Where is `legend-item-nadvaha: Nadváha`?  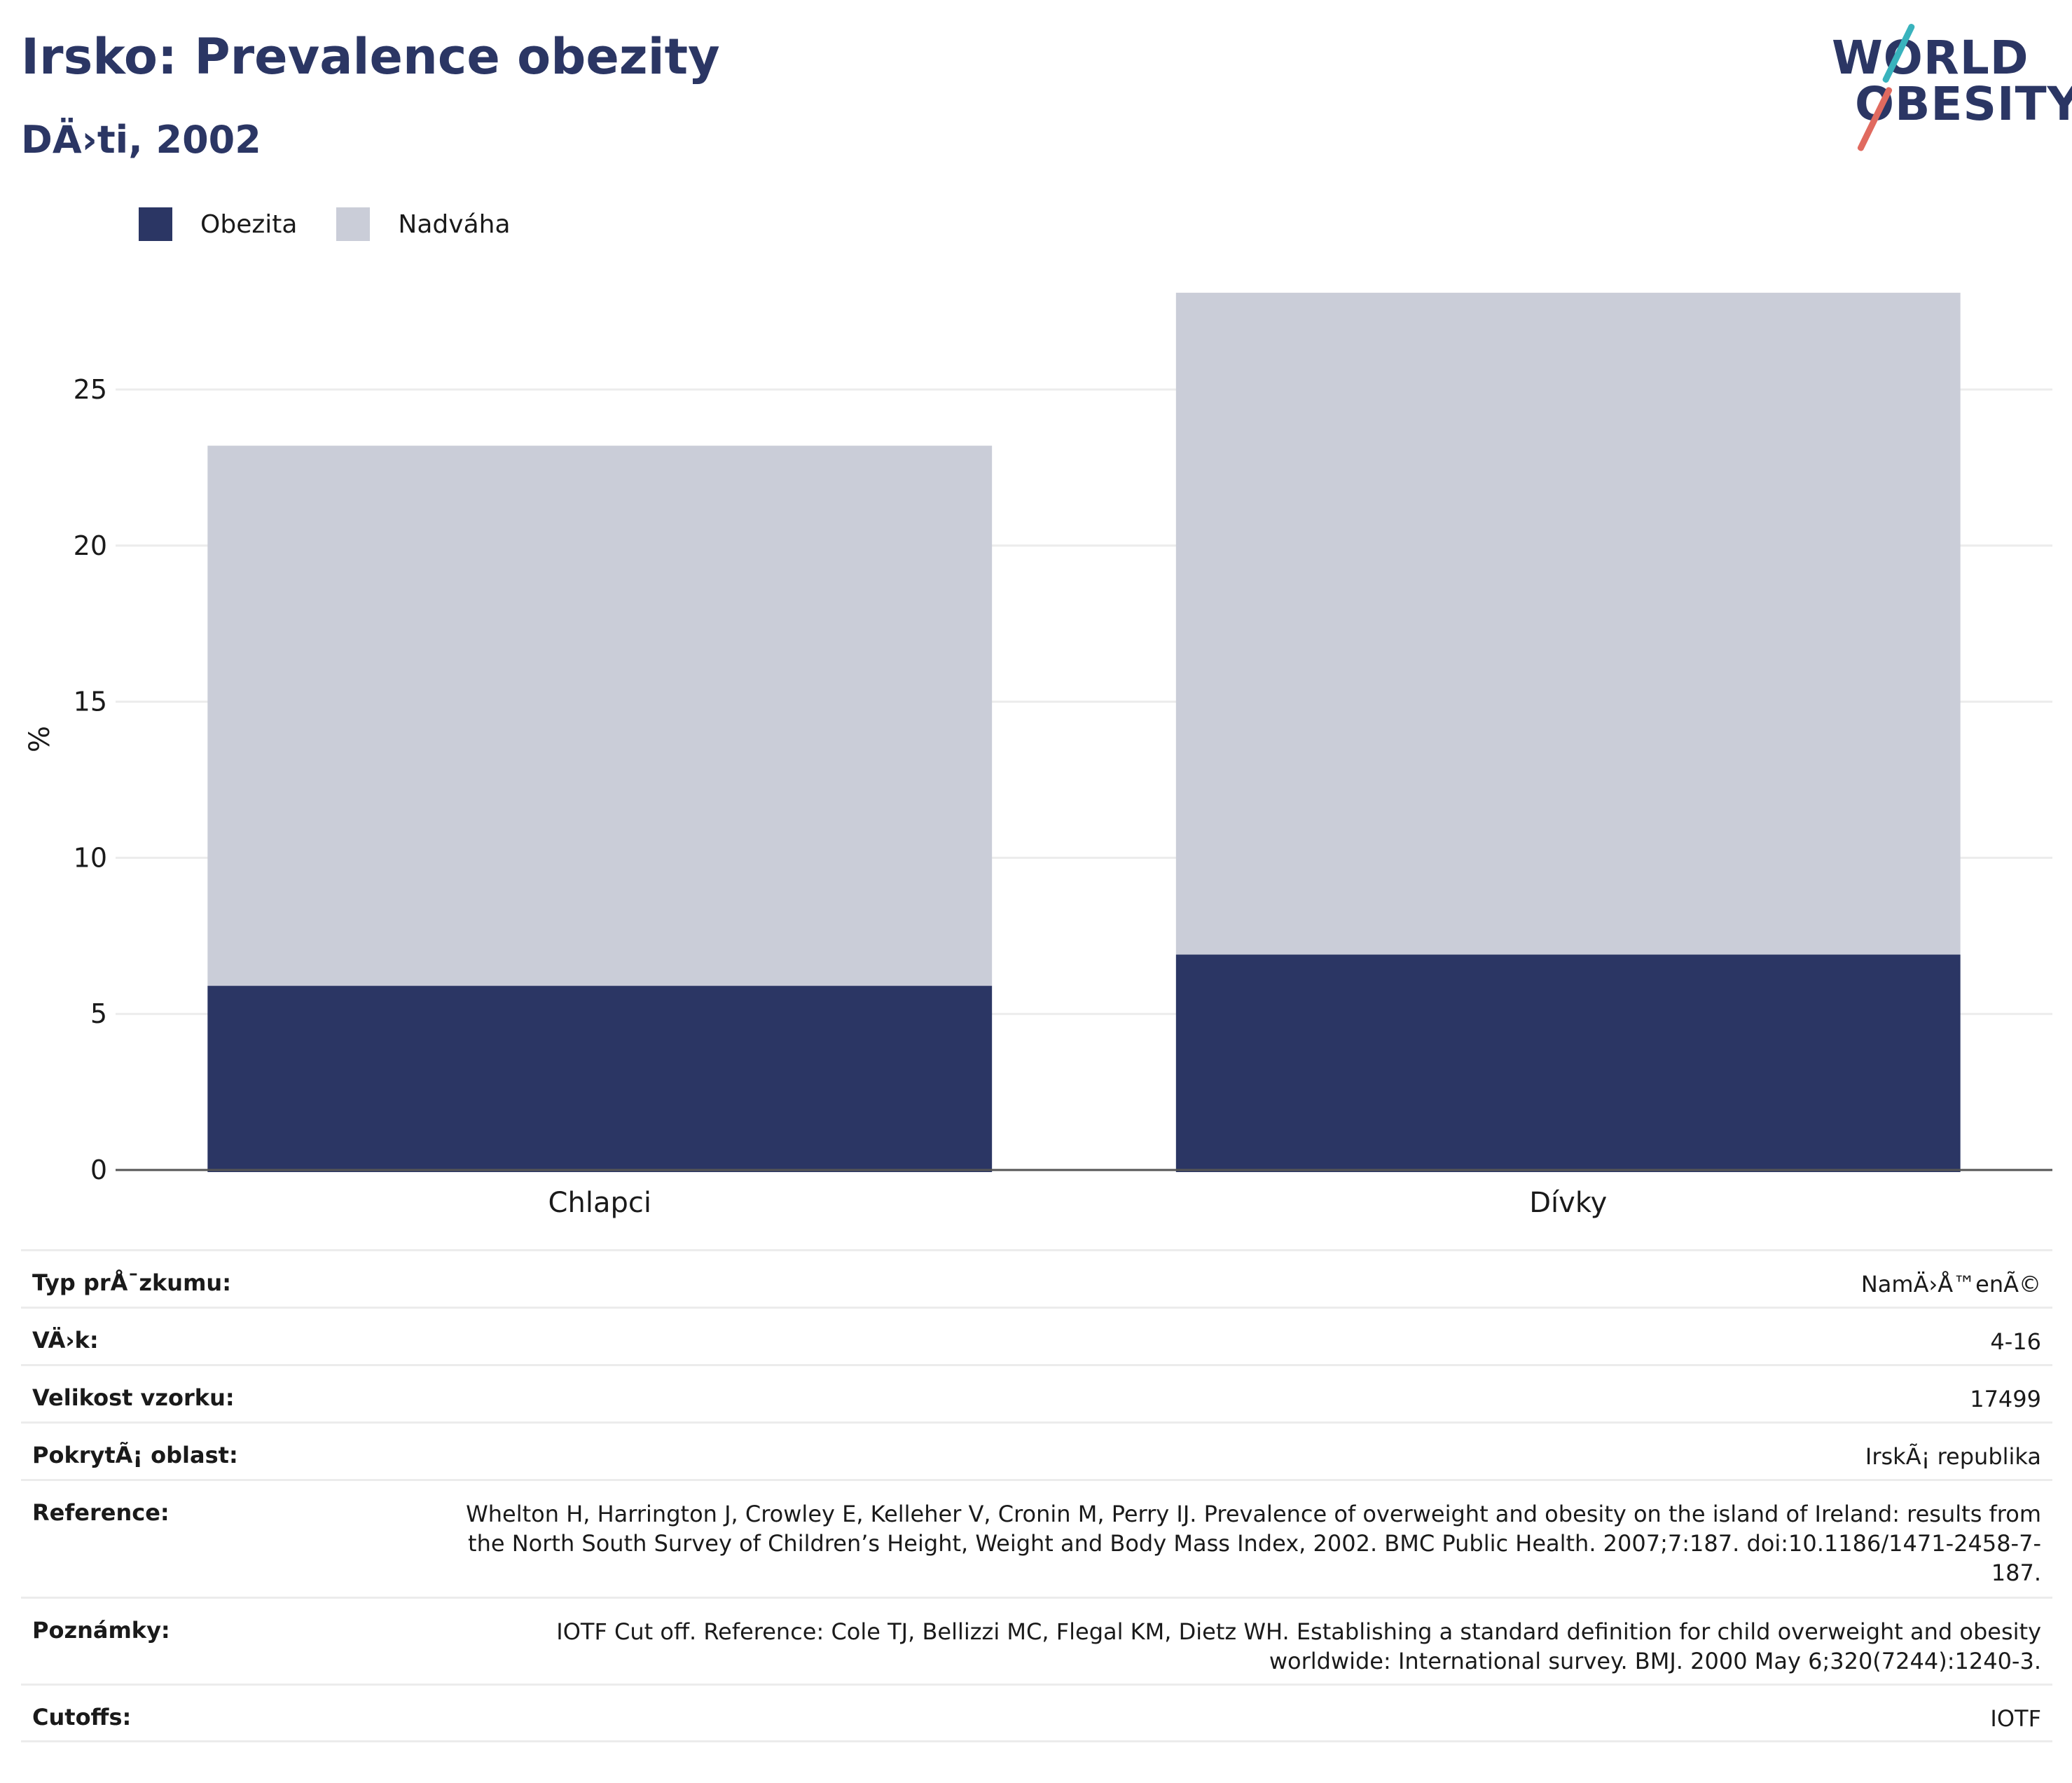 legend-item-nadvaha: Nadváha is located at coordinates (424, 224).